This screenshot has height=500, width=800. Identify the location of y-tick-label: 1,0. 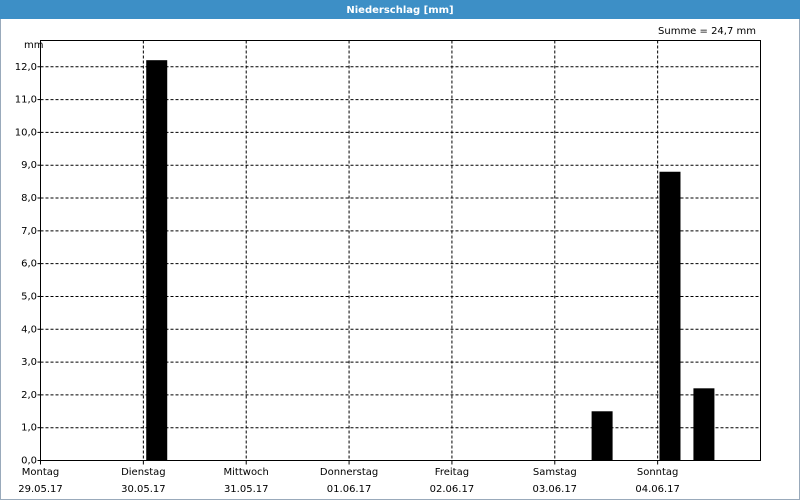
(29, 428).